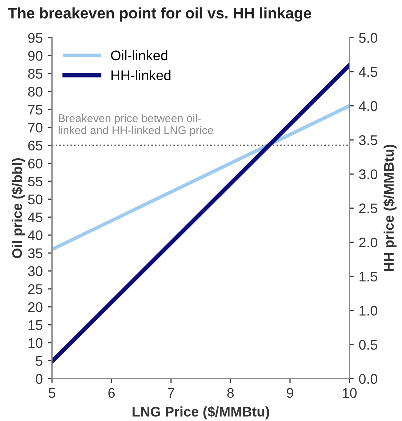  What do you see at coordinates (368, 379) in the screenshot?
I see `y2-tick-label: 0.0` at bounding box center [368, 379].